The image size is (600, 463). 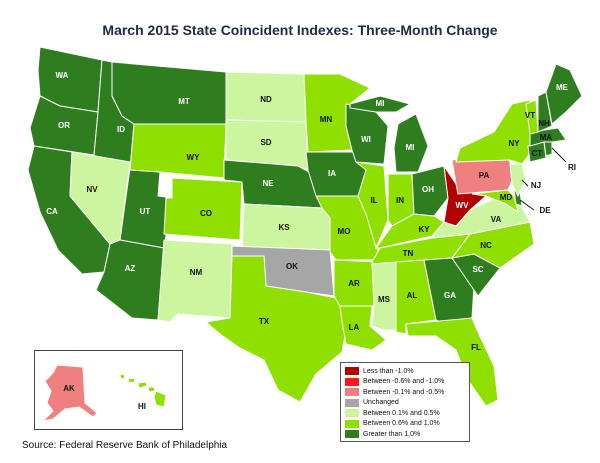 I want to click on alaska-map: AK, so click(x=69, y=393).